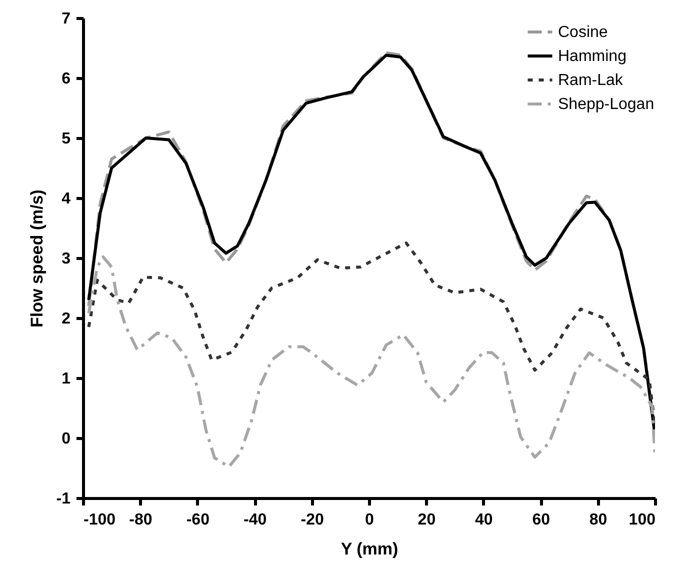 This screenshot has height=580, width=681. What do you see at coordinates (591, 80) in the screenshot?
I see `legend-label: Ram-Lak` at bounding box center [591, 80].